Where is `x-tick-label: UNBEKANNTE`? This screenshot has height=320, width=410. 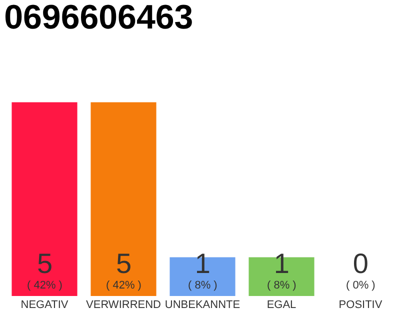
x-tick-label: UNBEKANNTE is located at coordinates (202, 305).